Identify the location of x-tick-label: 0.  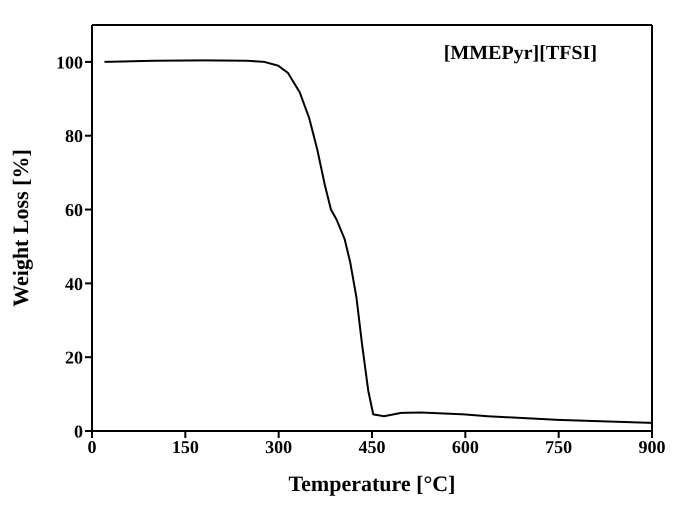
(92, 446).